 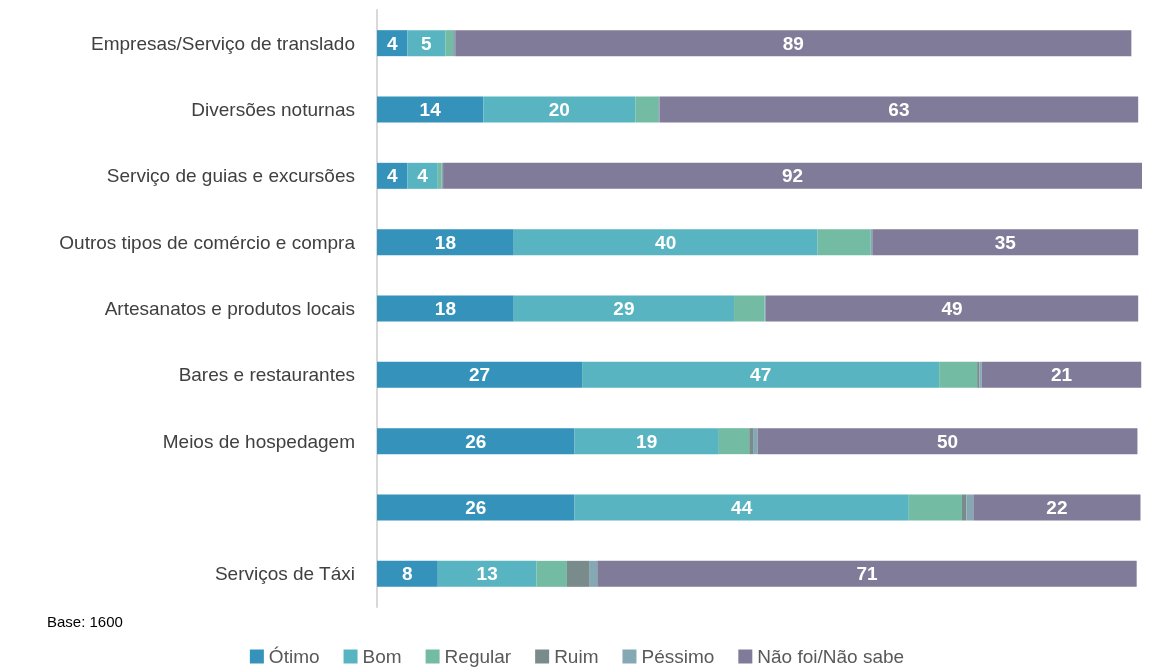 What do you see at coordinates (85, 621) in the screenshot?
I see `text: Base: 1600` at bounding box center [85, 621].